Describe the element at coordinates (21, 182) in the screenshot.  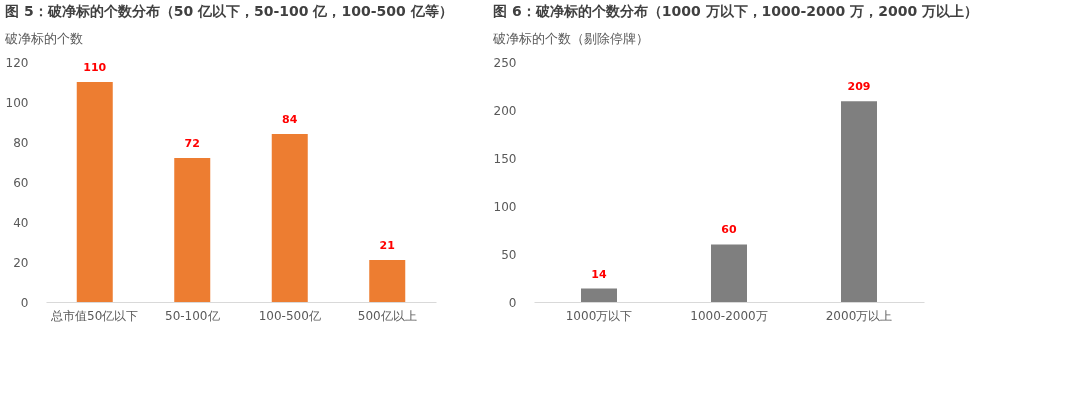
I see `y-tick-label: 60` at that location.